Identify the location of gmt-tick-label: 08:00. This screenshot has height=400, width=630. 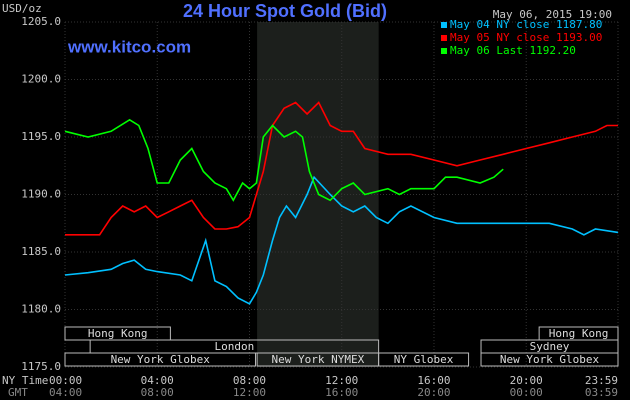
(157, 392).